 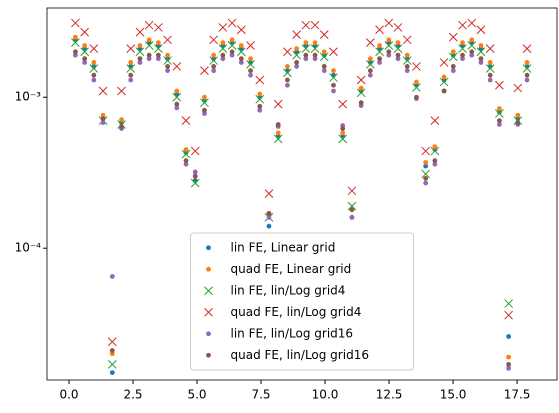 What do you see at coordinates (296, 312) in the screenshot?
I see `legend-label: quad FE, lin/Log grid4` at bounding box center [296, 312].